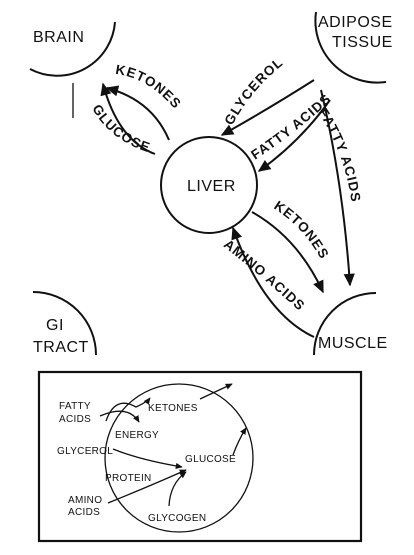 The height and width of the screenshot is (555, 414). I want to click on inset-amino-label-1: AMINO, so click(85, 500).